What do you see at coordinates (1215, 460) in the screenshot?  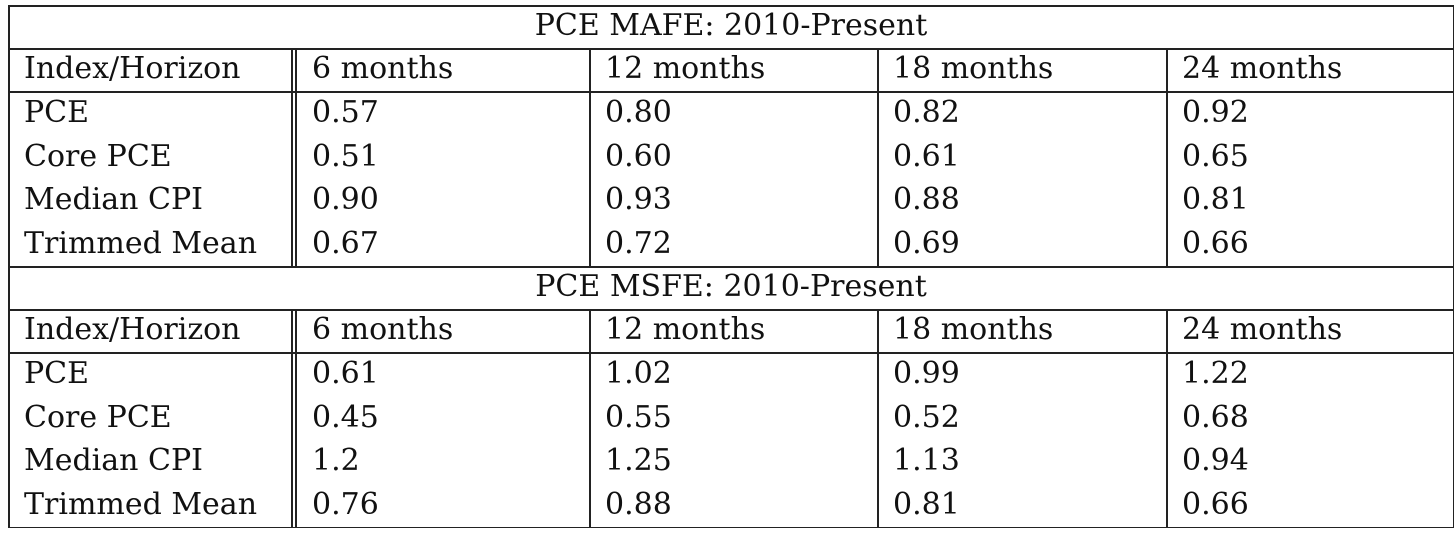 I see `table-cell: 0.94` at bounding box center [1215, 460].